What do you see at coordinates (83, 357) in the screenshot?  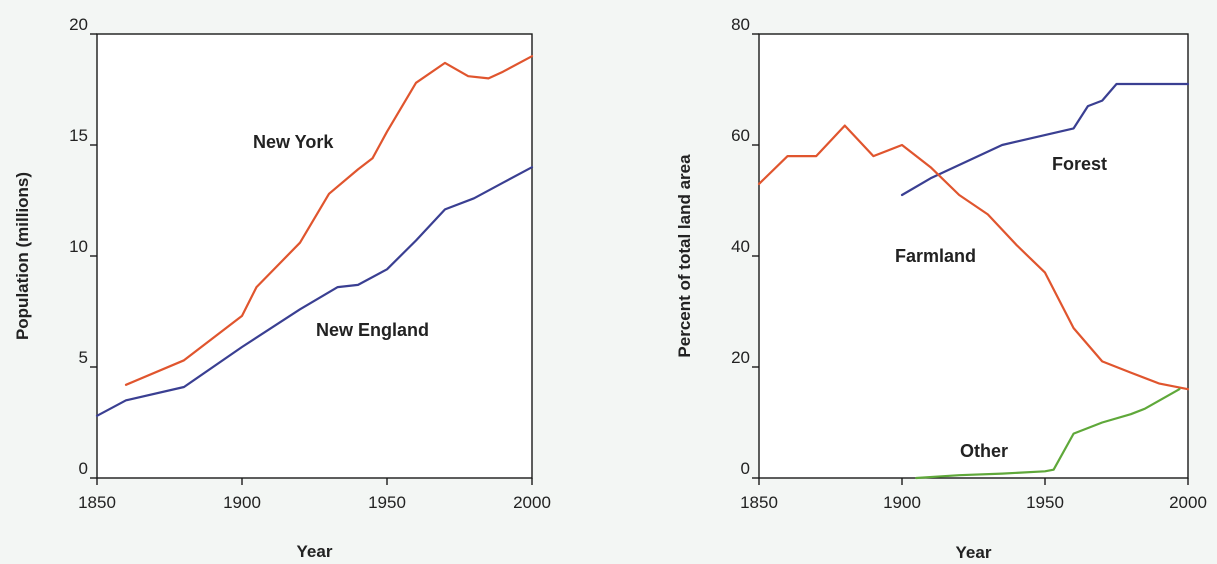 I see `y-tick-label: 5` at bounding box center [83, 357].